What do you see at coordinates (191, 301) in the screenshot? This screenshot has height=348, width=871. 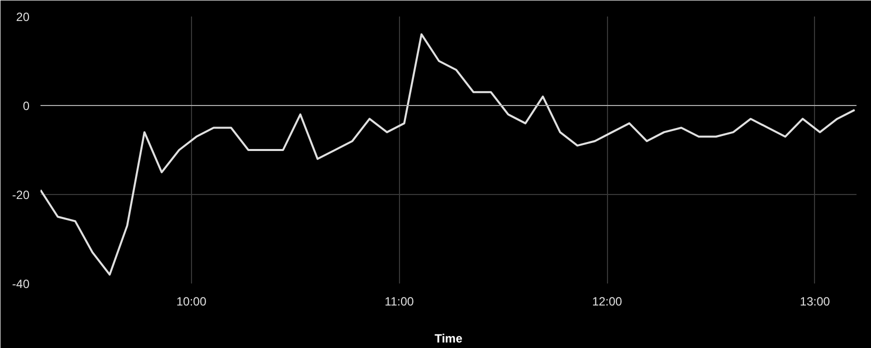 I see `x-tick-label: 10:00` at bounding box center [191, 301].